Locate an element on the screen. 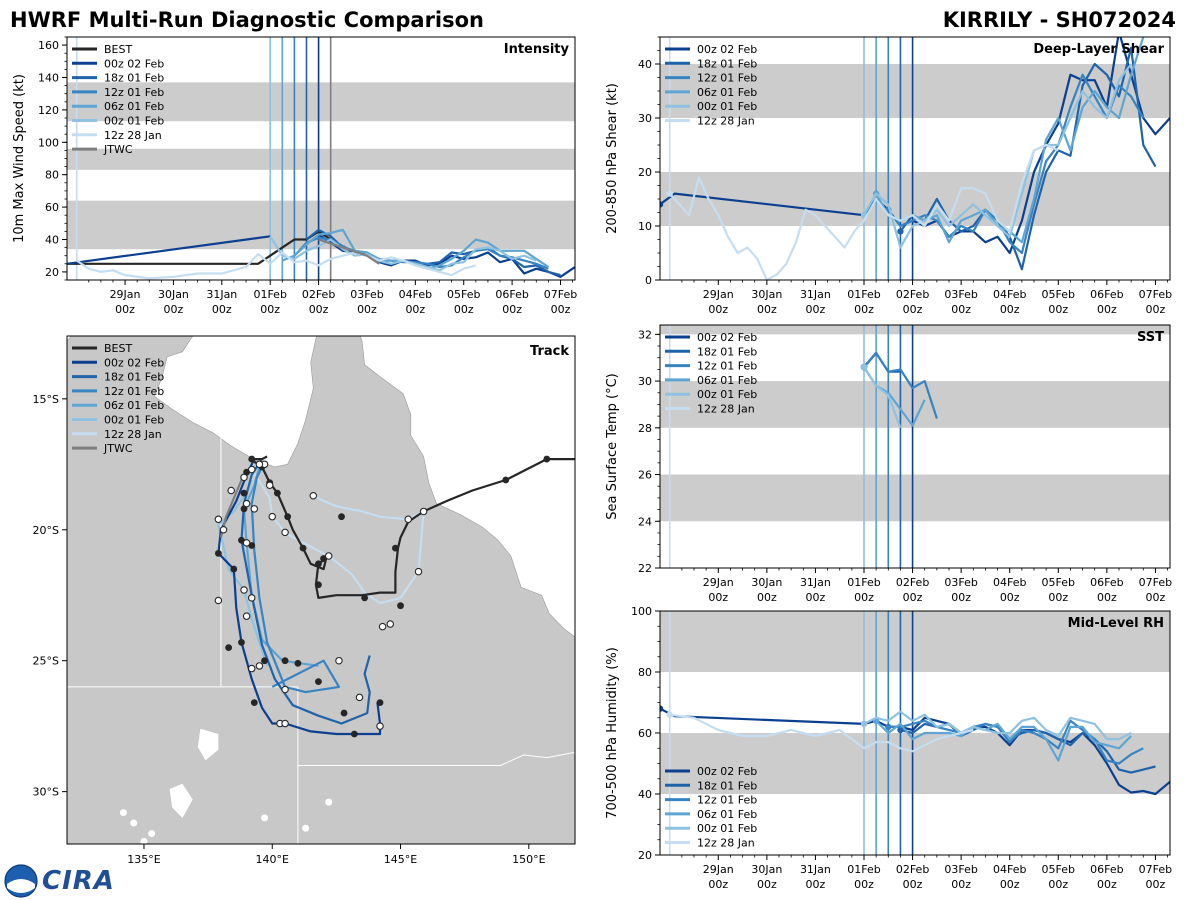 The width and height of the screenshot is (1200, 900). y-tick-label: 100 is located at coordinates (641, 611).